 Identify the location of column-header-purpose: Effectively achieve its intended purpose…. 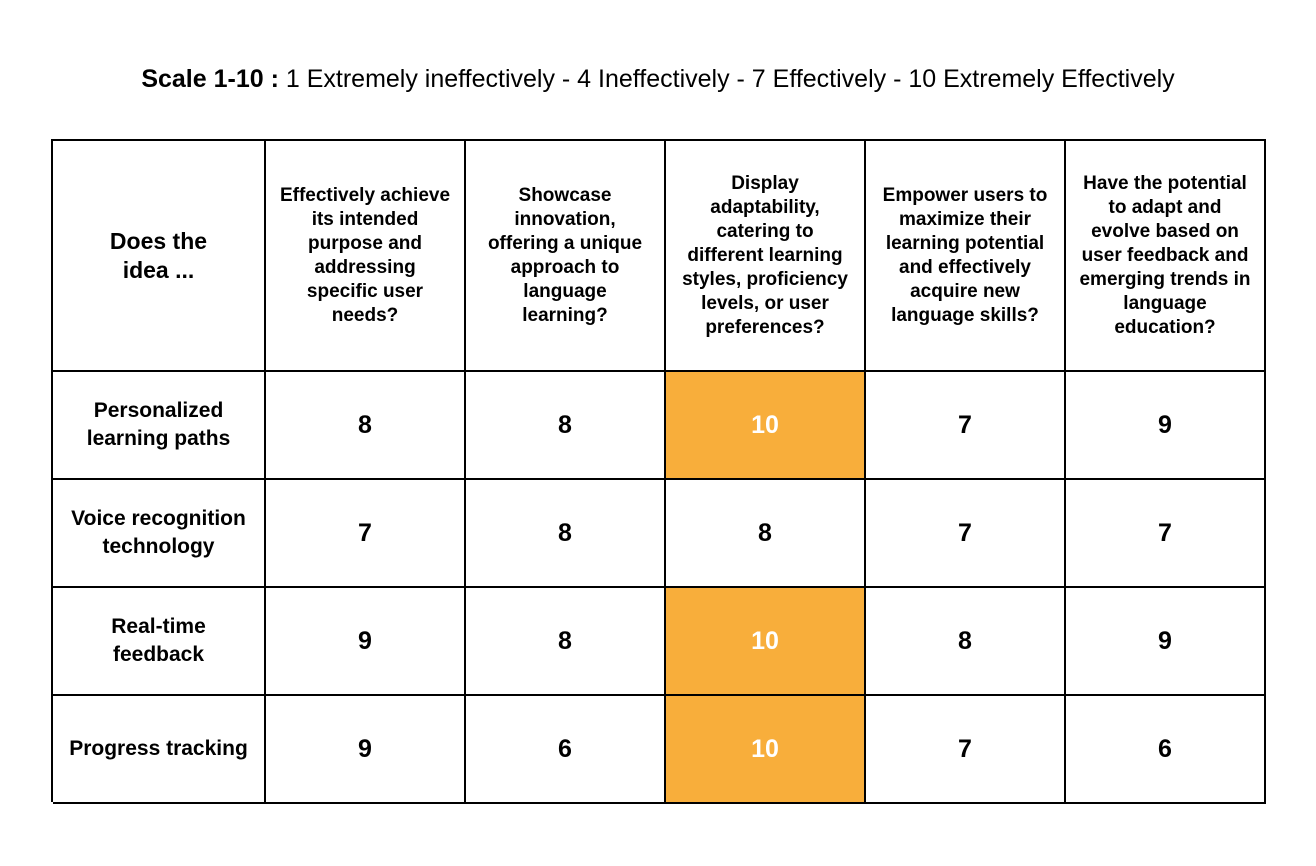
(366, 256).